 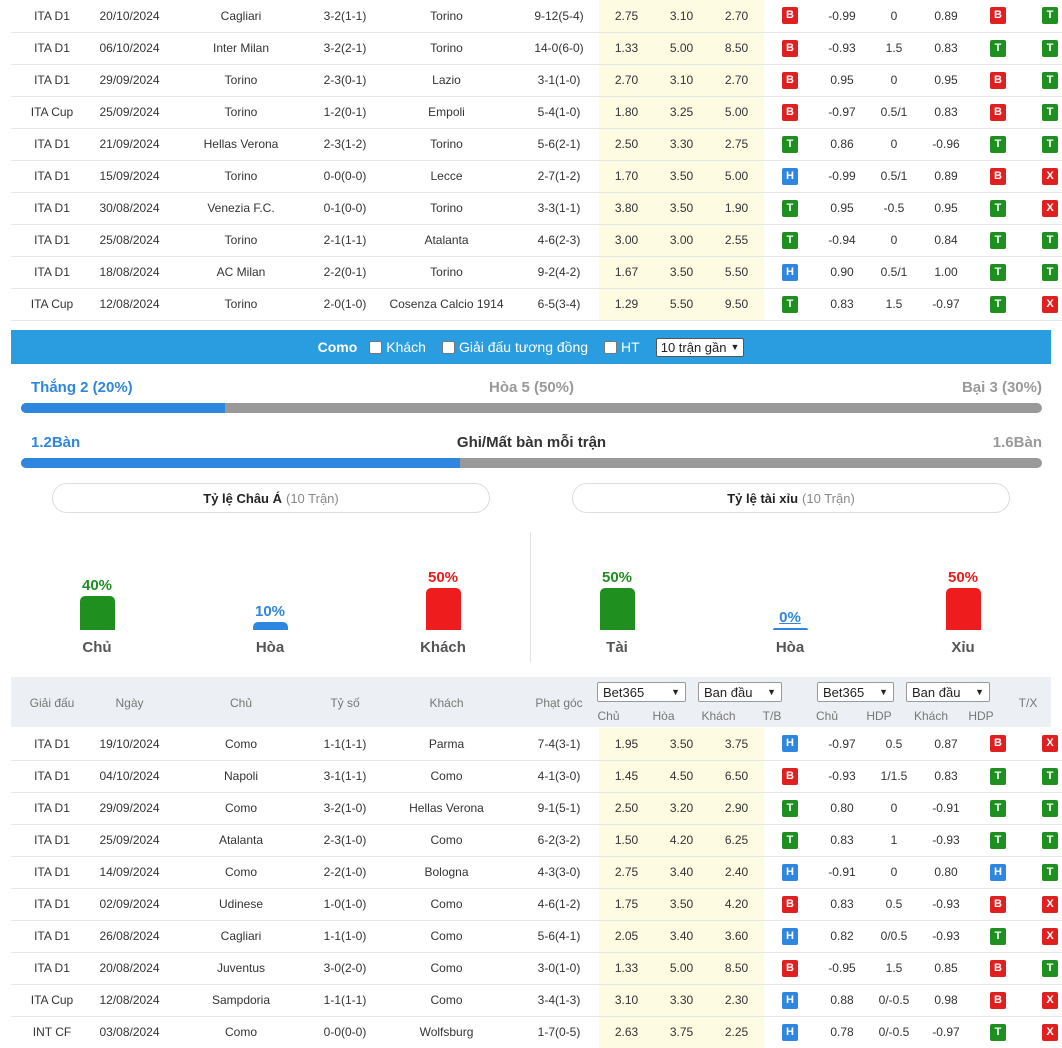 What do you see at coordinates (129, 48) in the screenshot?
I see `match-date: 06/10/2024` at bounding box center [129, 48].